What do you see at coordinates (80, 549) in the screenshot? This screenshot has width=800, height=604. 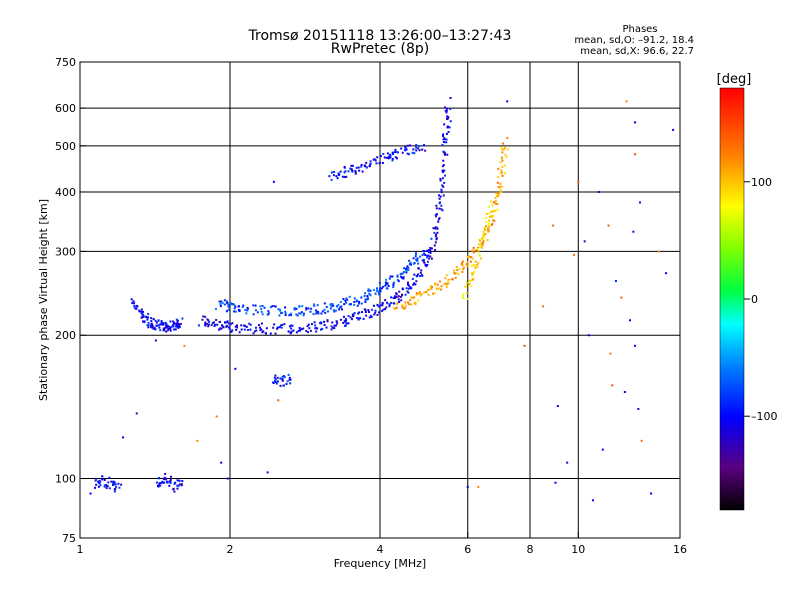 I see `x-tick-label-0: 1` at bounding box center [80, 549].